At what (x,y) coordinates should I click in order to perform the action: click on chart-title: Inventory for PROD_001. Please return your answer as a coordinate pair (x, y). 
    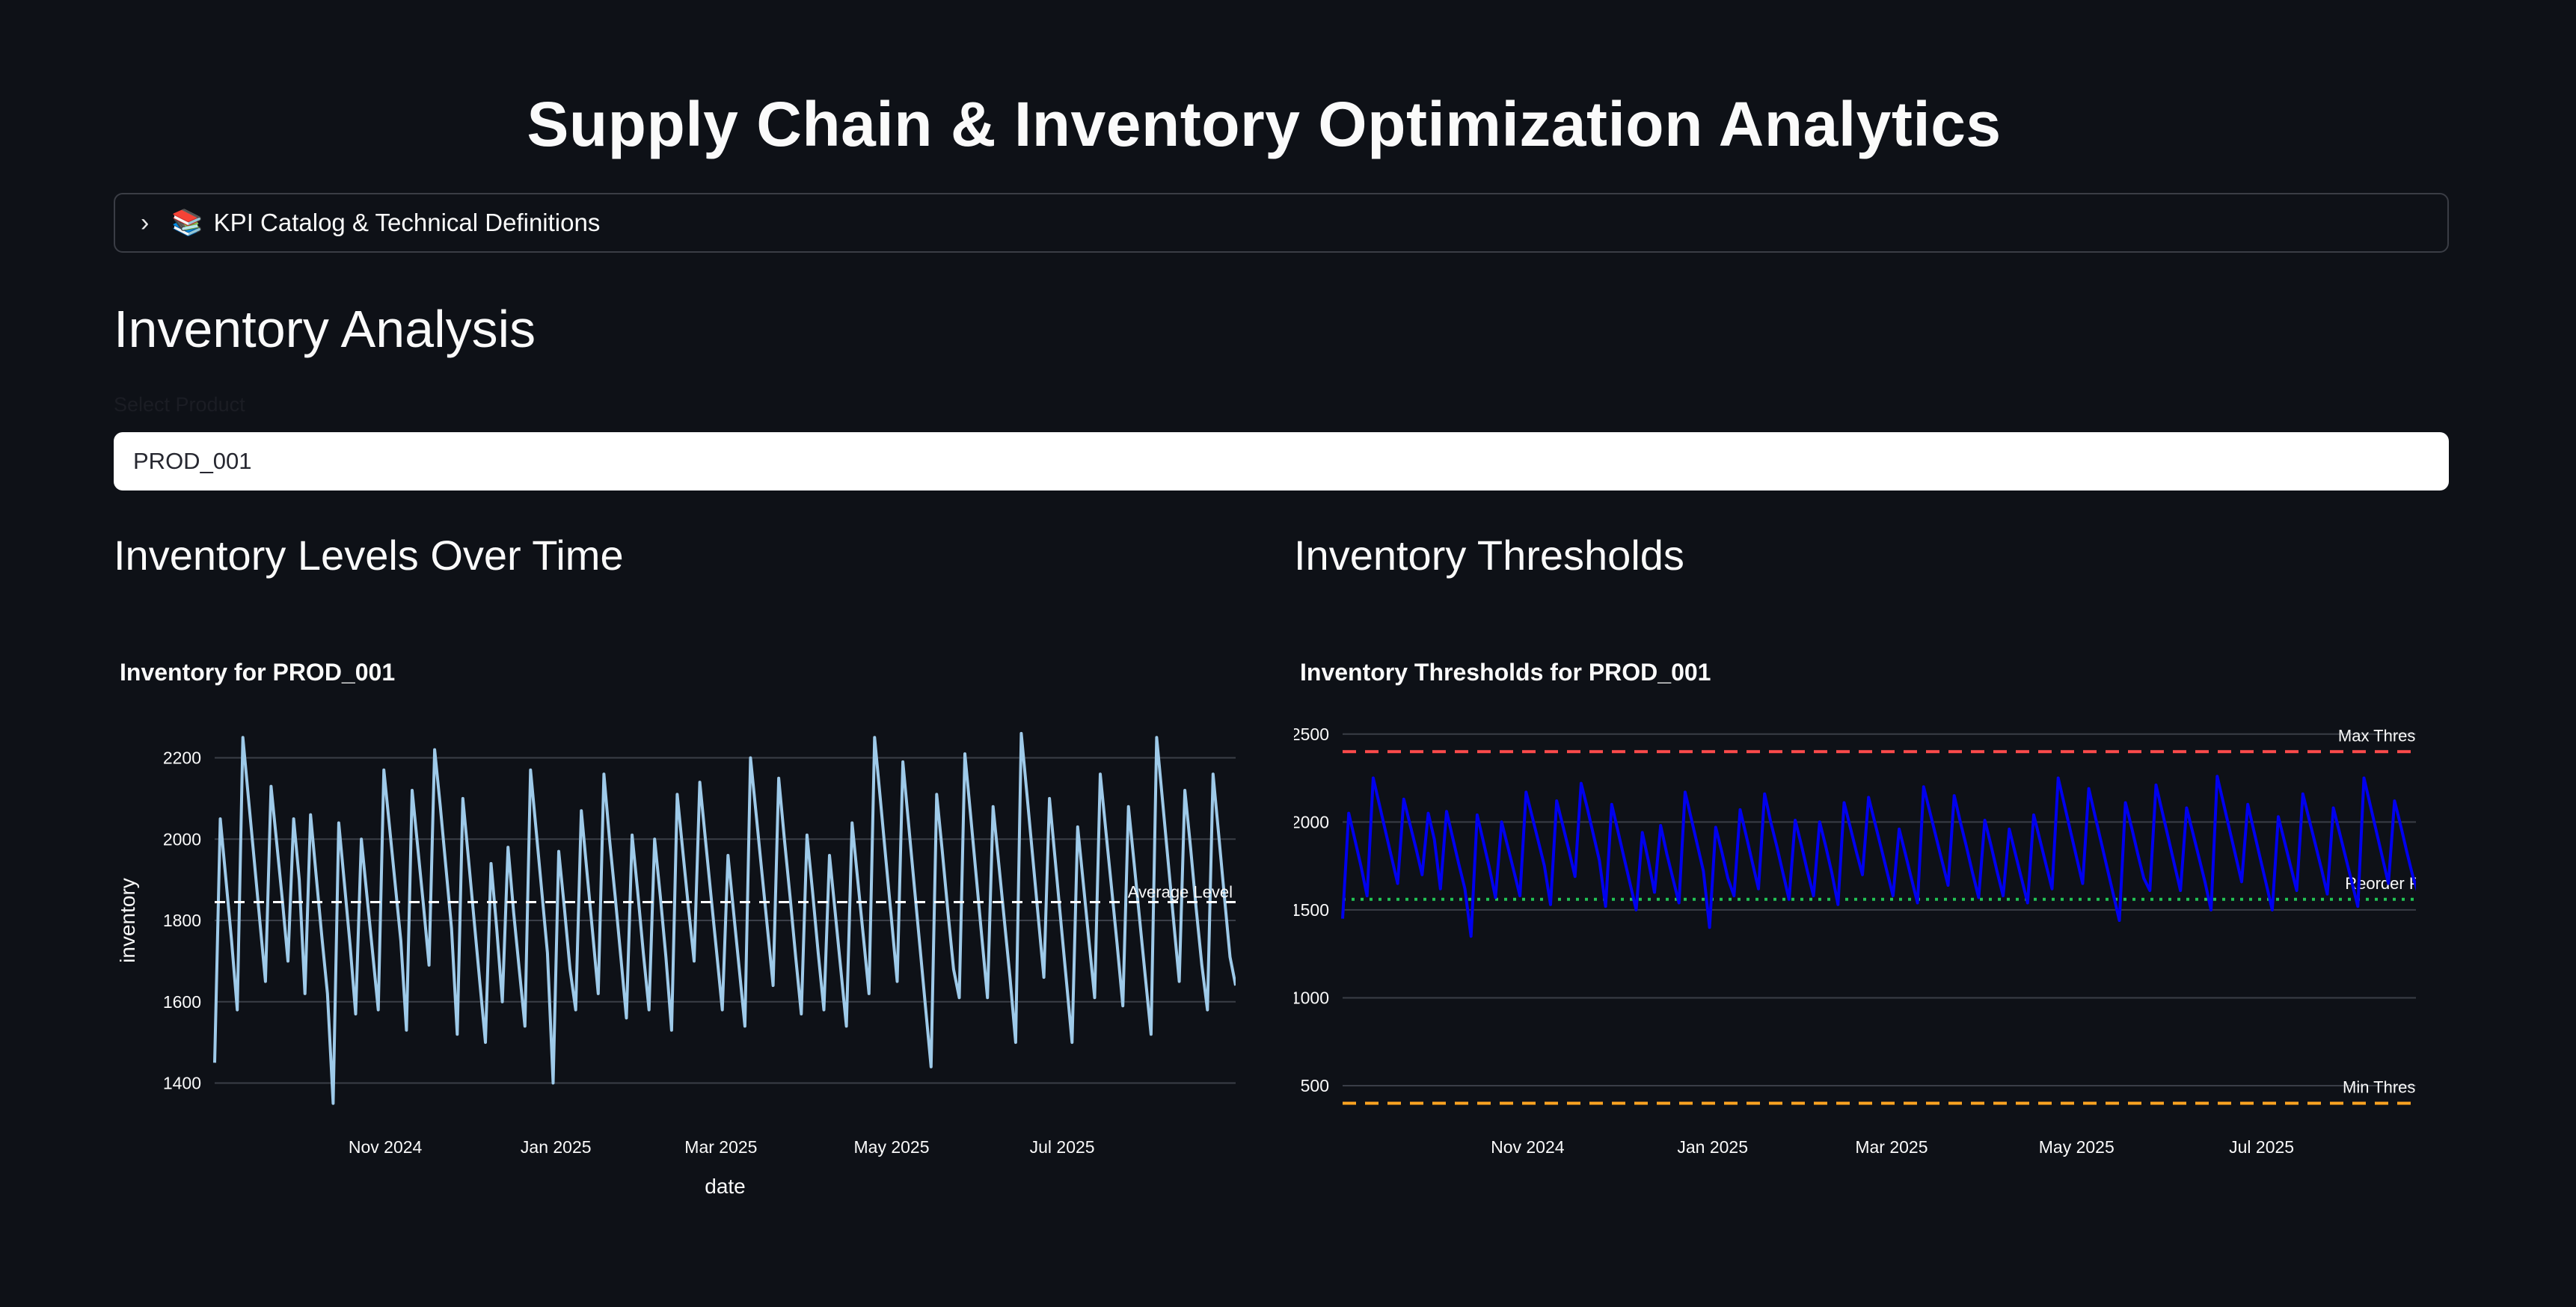
    Looking at the image, I should click on (257, 672).